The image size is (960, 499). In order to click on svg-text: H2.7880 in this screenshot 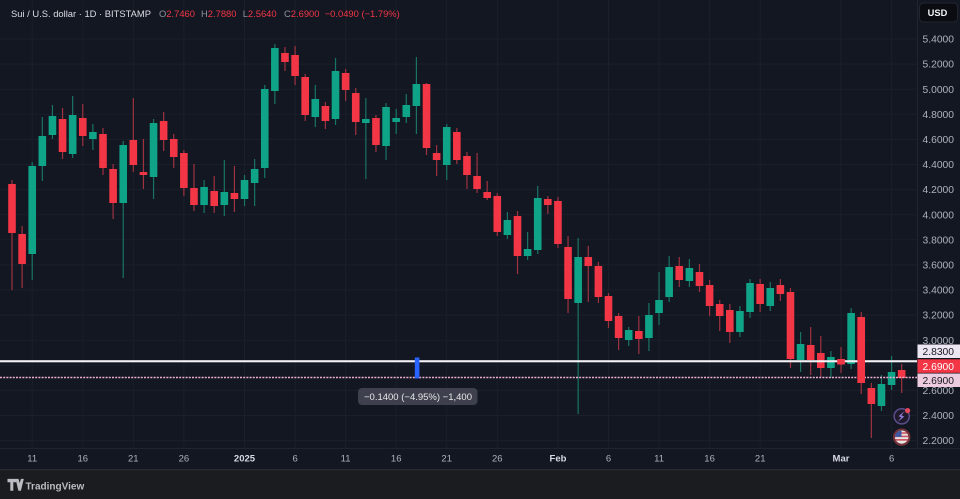, I will do `click(218, 13)`.